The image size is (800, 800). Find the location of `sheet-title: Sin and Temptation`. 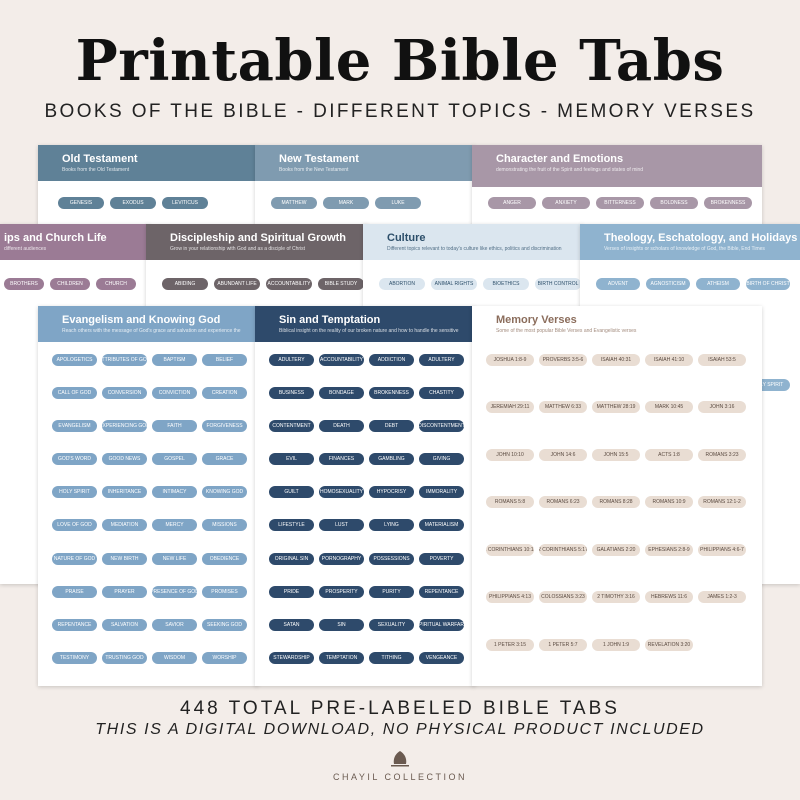

sheet-title: Sin and Temptation is located at coordinates (330, 320).